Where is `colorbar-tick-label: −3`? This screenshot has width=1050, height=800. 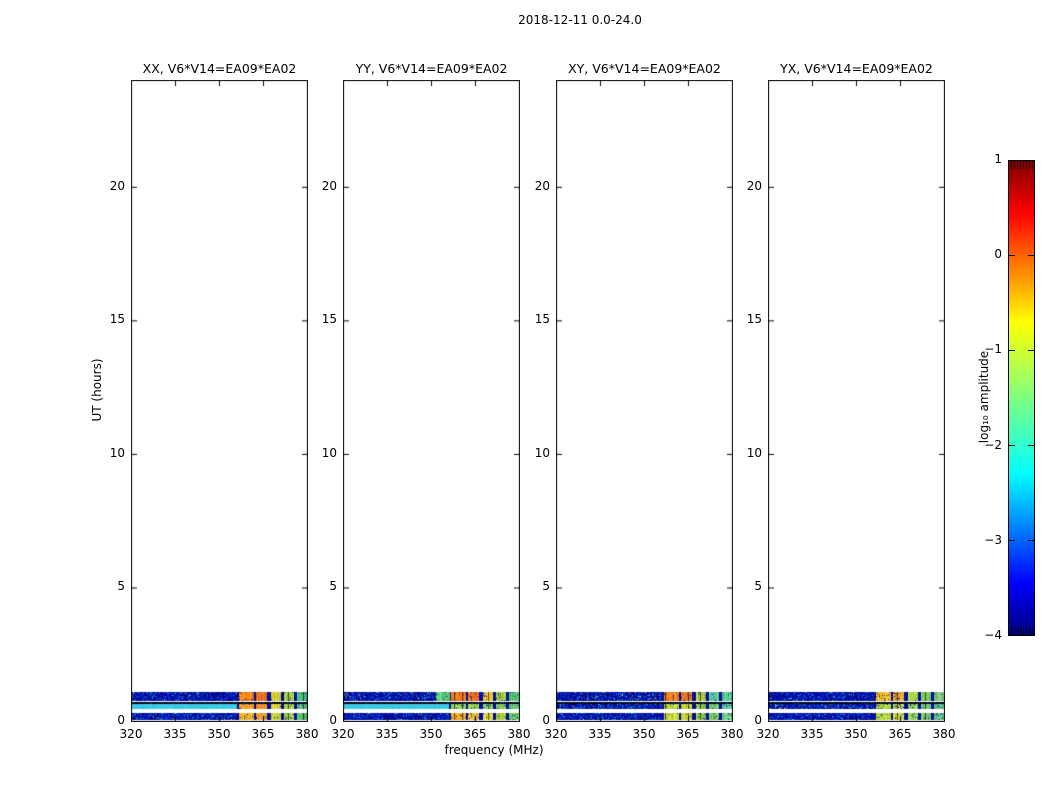
colorbar-tick-label: −3 is located at coordinates (993, 539).